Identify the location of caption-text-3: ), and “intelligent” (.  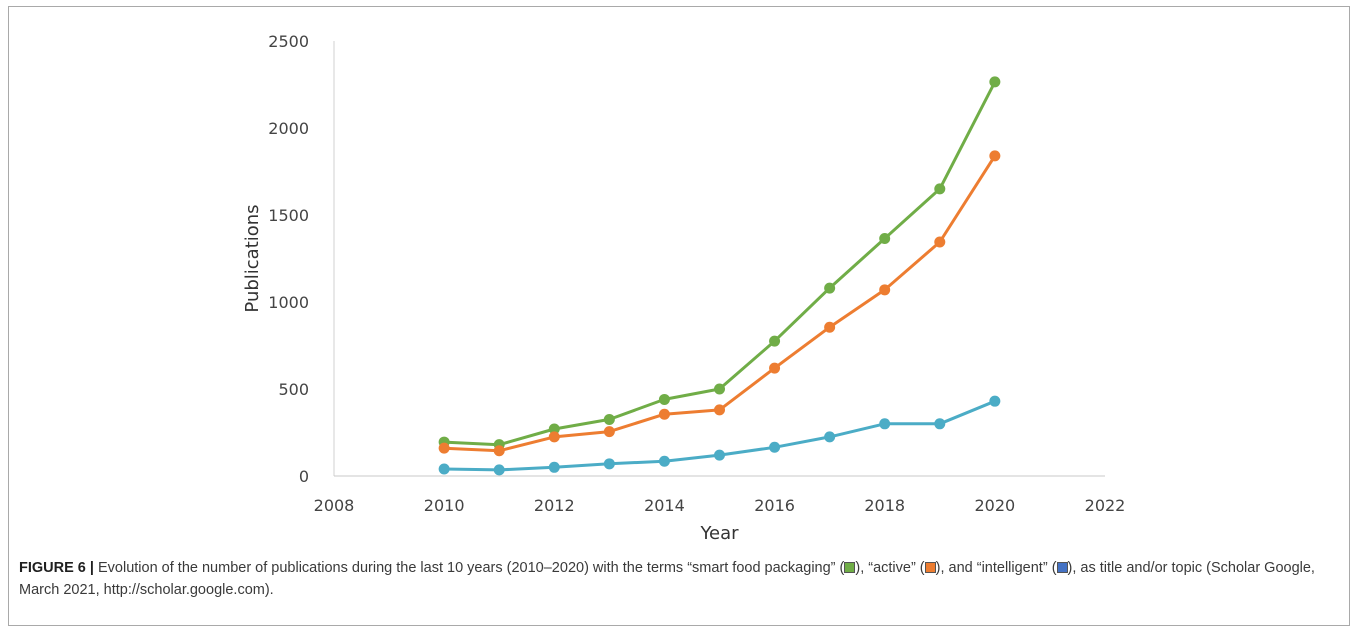
(996, 568).